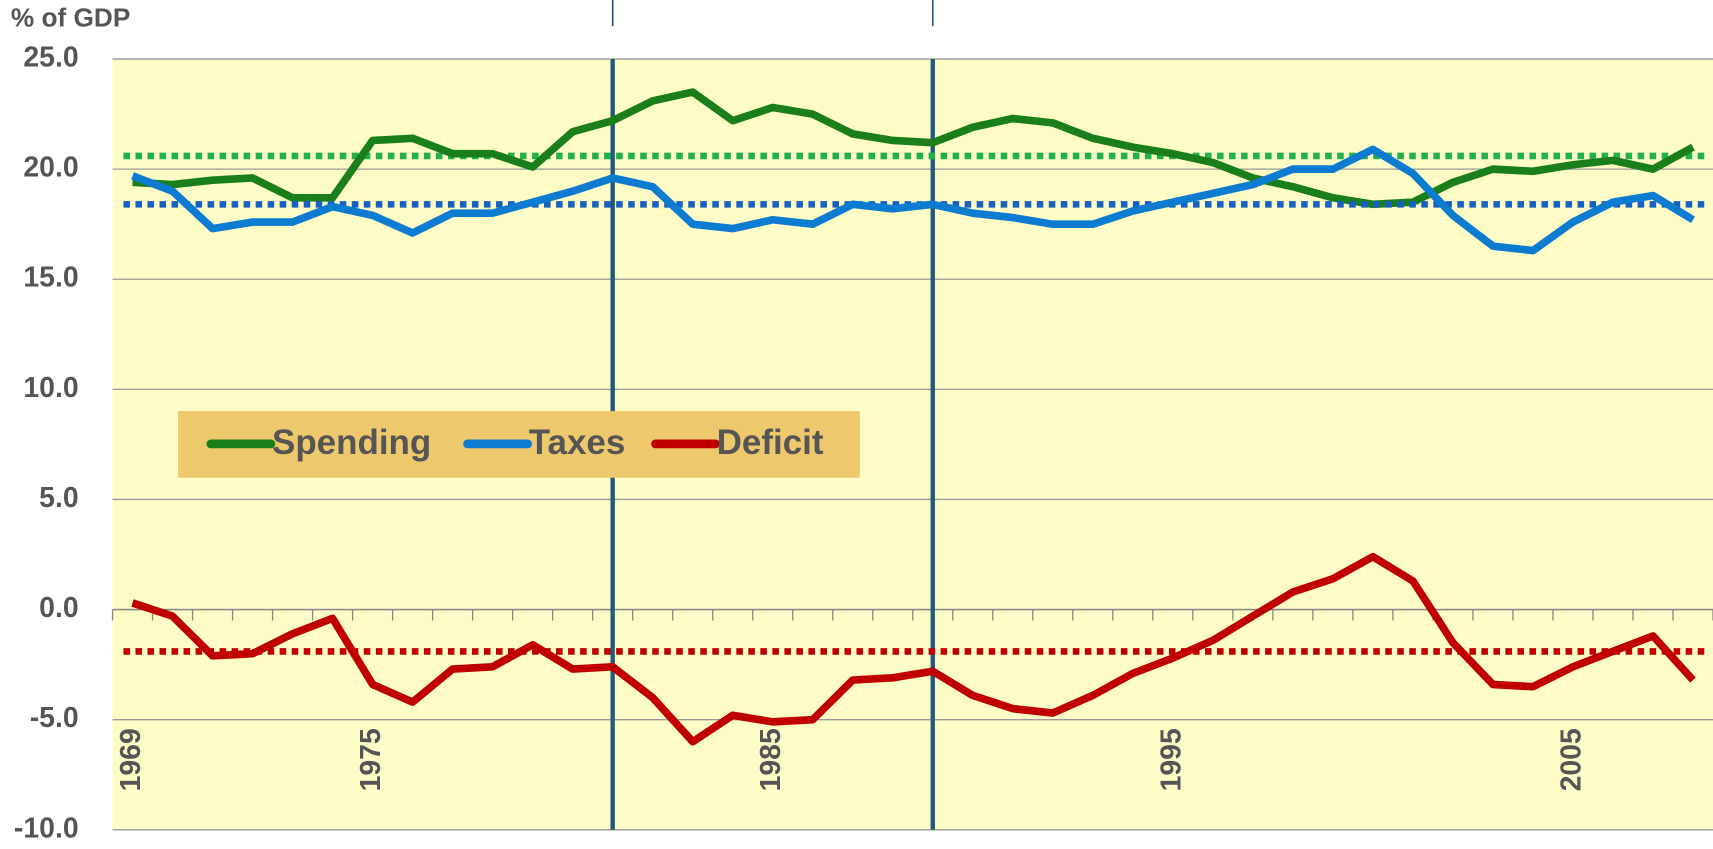 The image size is (1713, 849). I want to click on y-tick-label: 0.0, so click(58, 608).